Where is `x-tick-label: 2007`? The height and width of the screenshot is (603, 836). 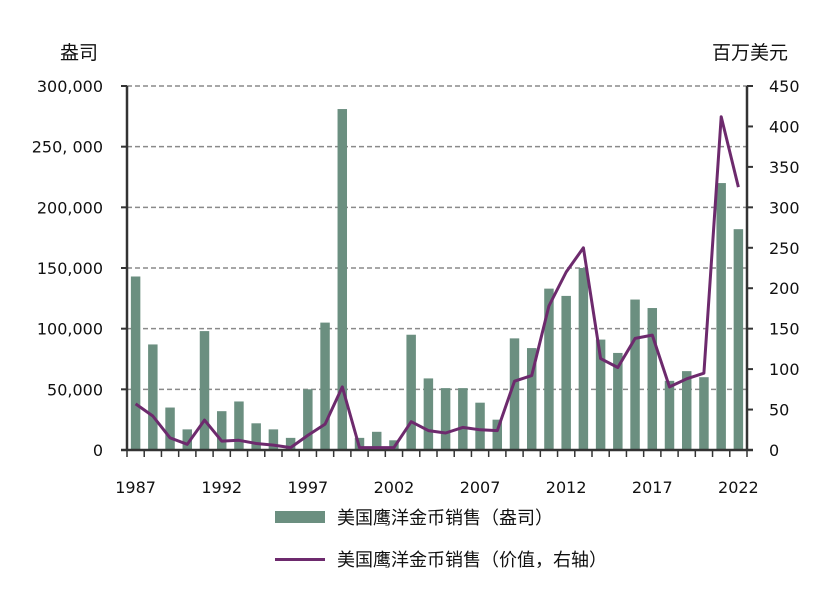
x-tick-label: 2007 is located at coordinates (480, 487).